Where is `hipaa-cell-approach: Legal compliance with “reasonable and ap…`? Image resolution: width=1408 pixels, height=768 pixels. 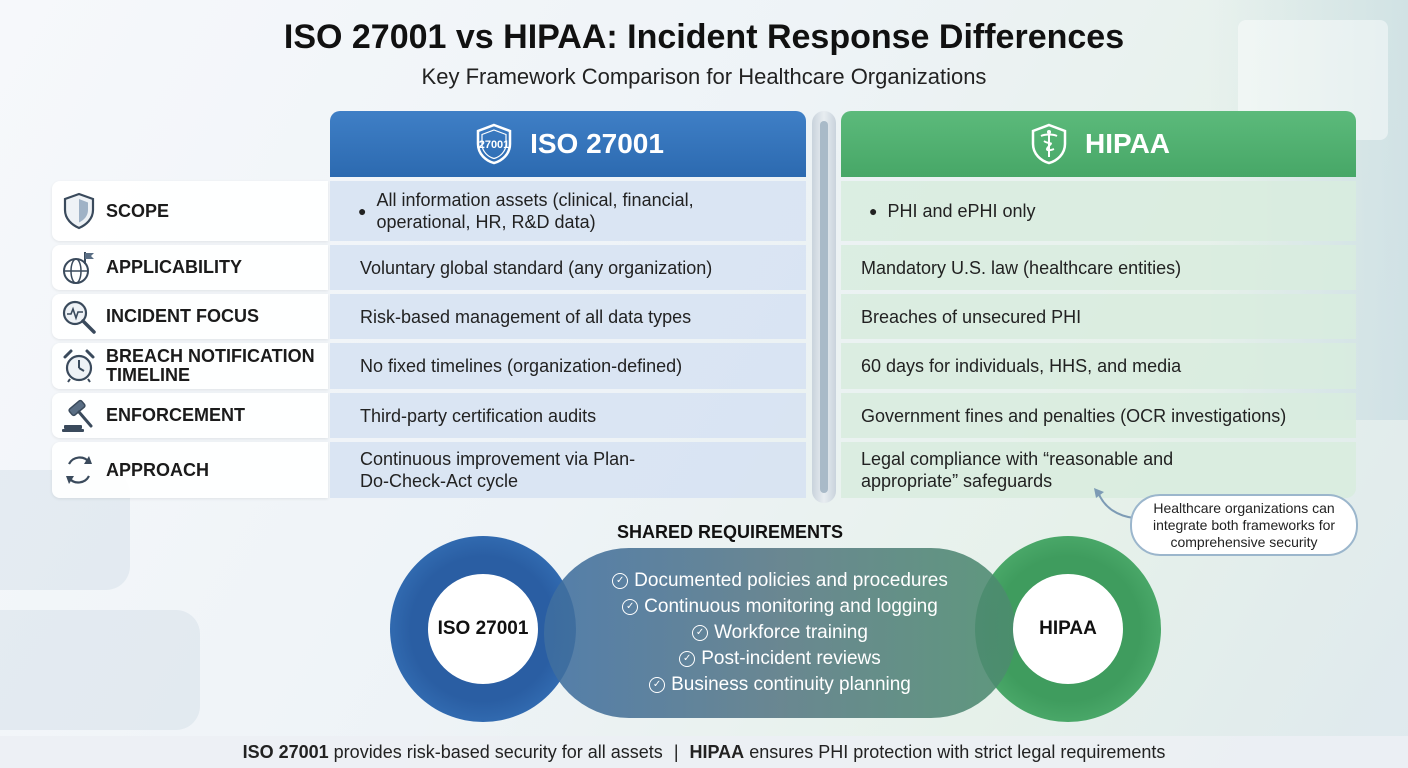 hipaa-cell-approach: Legal compliance with “reasonable and ap… is located at coordinates (1098, 470).